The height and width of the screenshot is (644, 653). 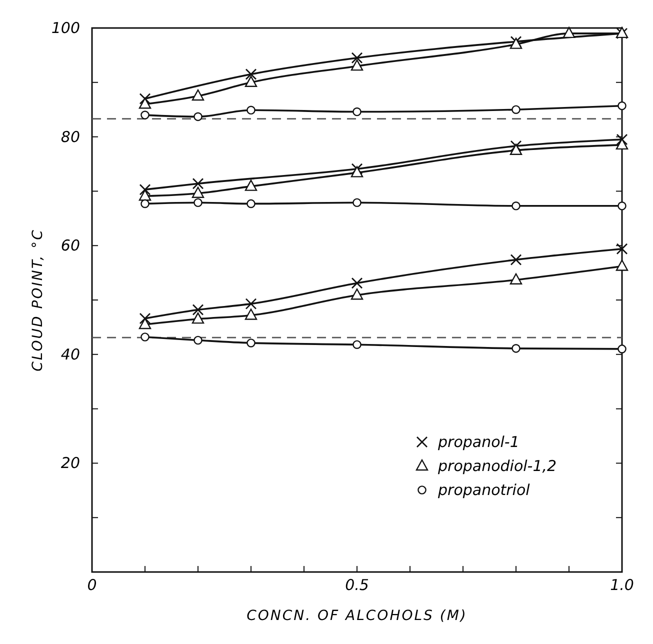 What do you see at coordinates (484, 490) in the screenshot?
I see `legend-label: propanotriol` at bounding box center [484, 490].